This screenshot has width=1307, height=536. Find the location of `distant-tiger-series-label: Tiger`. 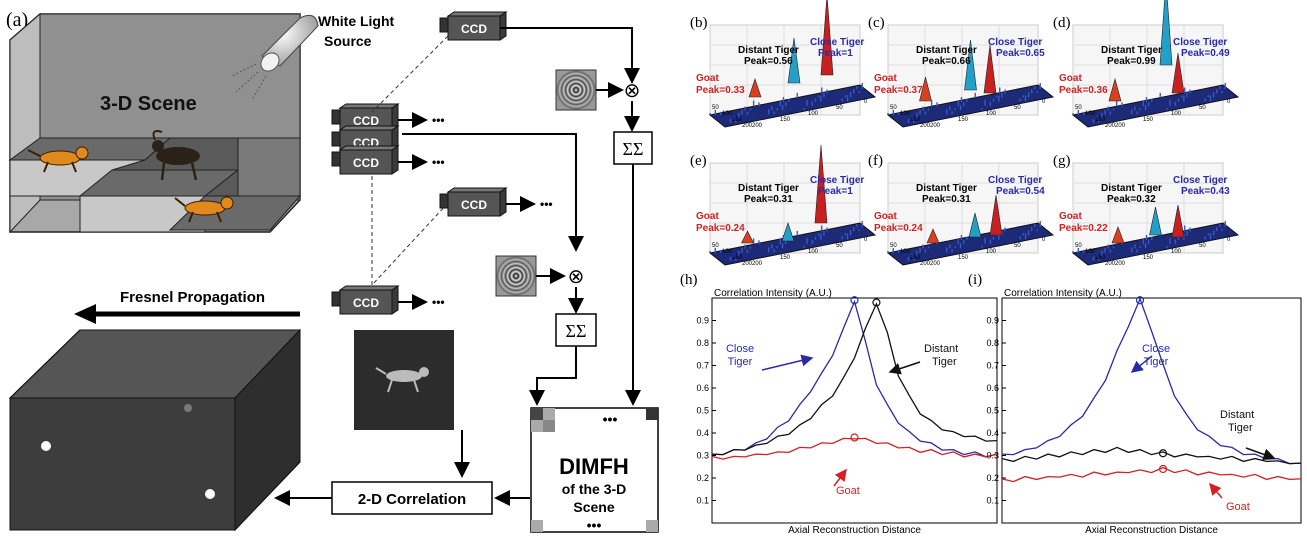

distant-tiger-series-label: Tiger is located at coordinates (944, 362).